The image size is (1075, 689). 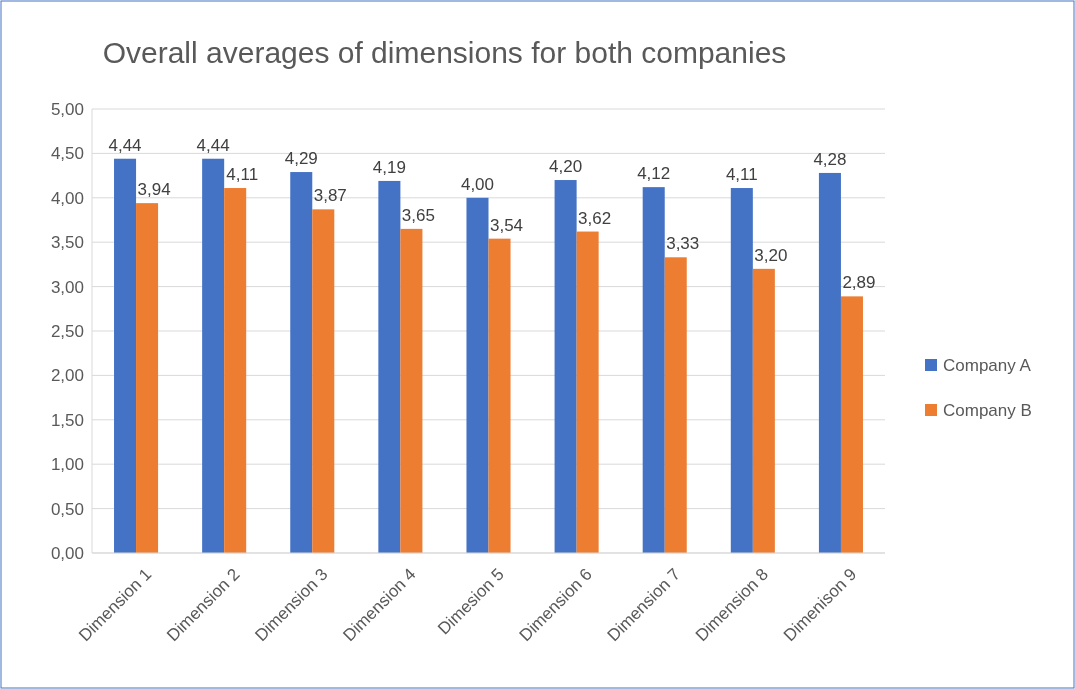 What do you see at coordinates (67, 154) in the screenshot?
I see `y-tick-label: 4,50` at bounding box center [67, 154].